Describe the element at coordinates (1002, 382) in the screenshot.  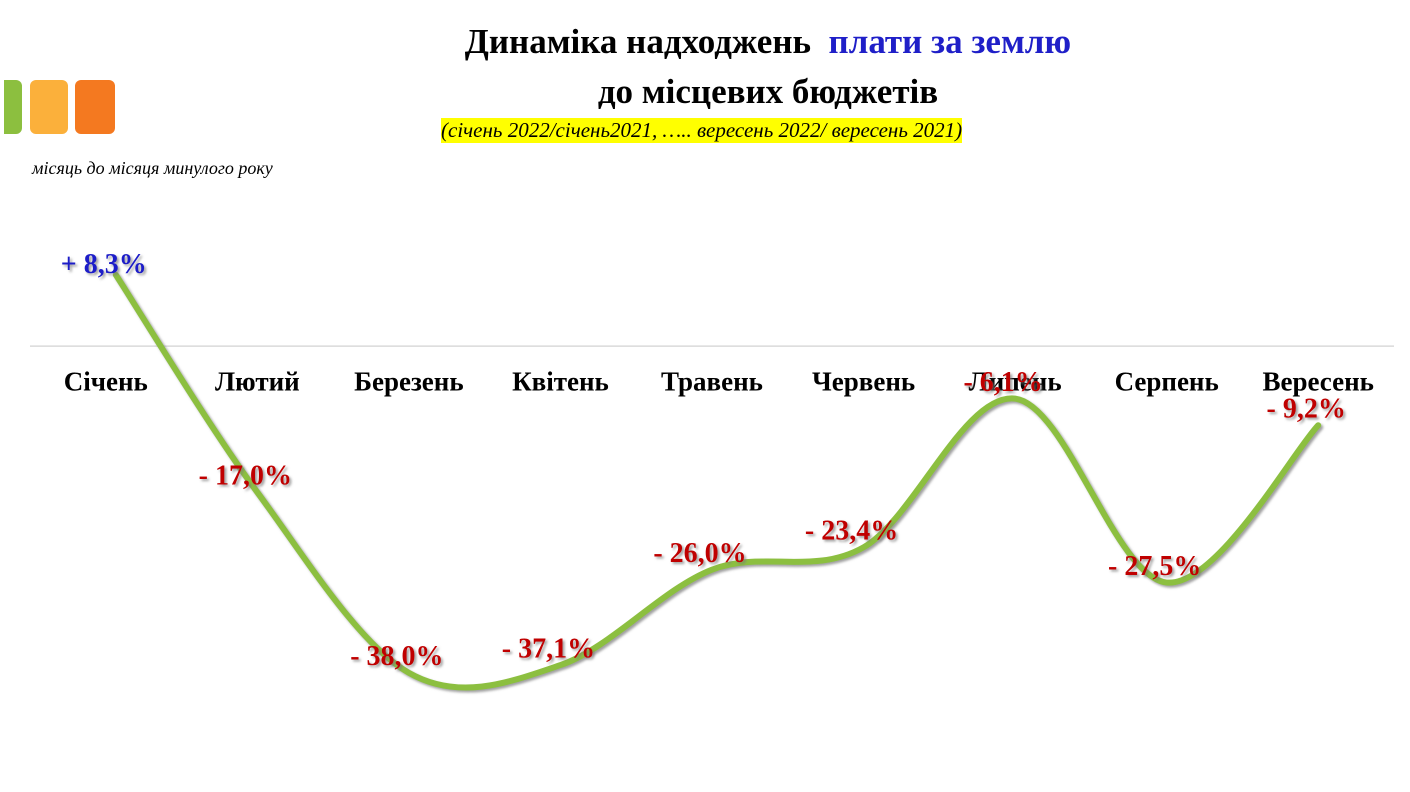
I see `value-label: - 6,1%` at that location.